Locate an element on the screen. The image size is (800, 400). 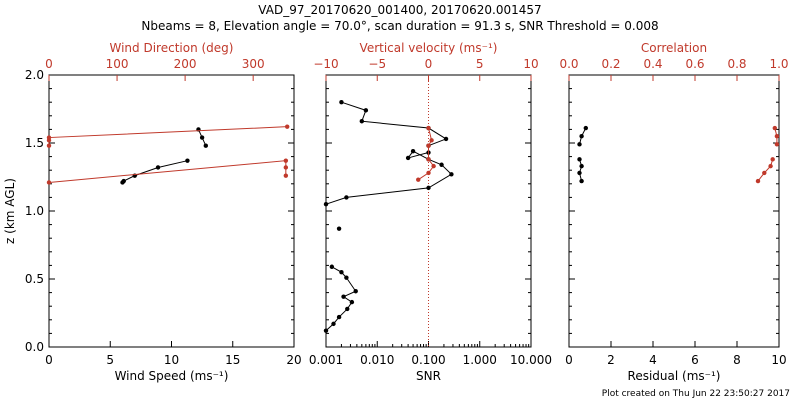
x-axis-label: Wind Speed (ms⁻¹) is located at coordinates (172, 376).